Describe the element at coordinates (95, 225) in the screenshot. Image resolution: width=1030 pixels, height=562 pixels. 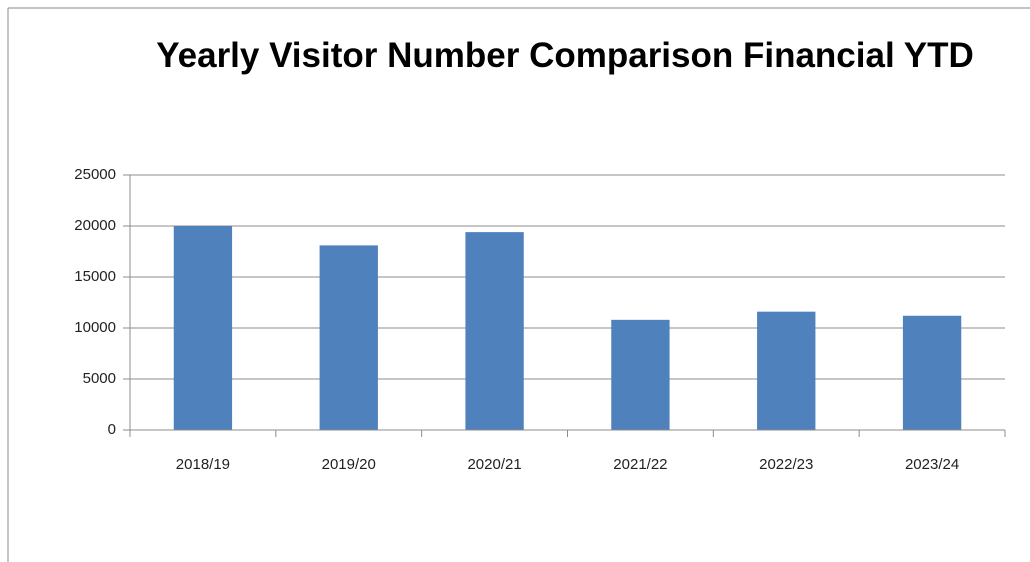
I see `y-tick-label: 20000` at that location.